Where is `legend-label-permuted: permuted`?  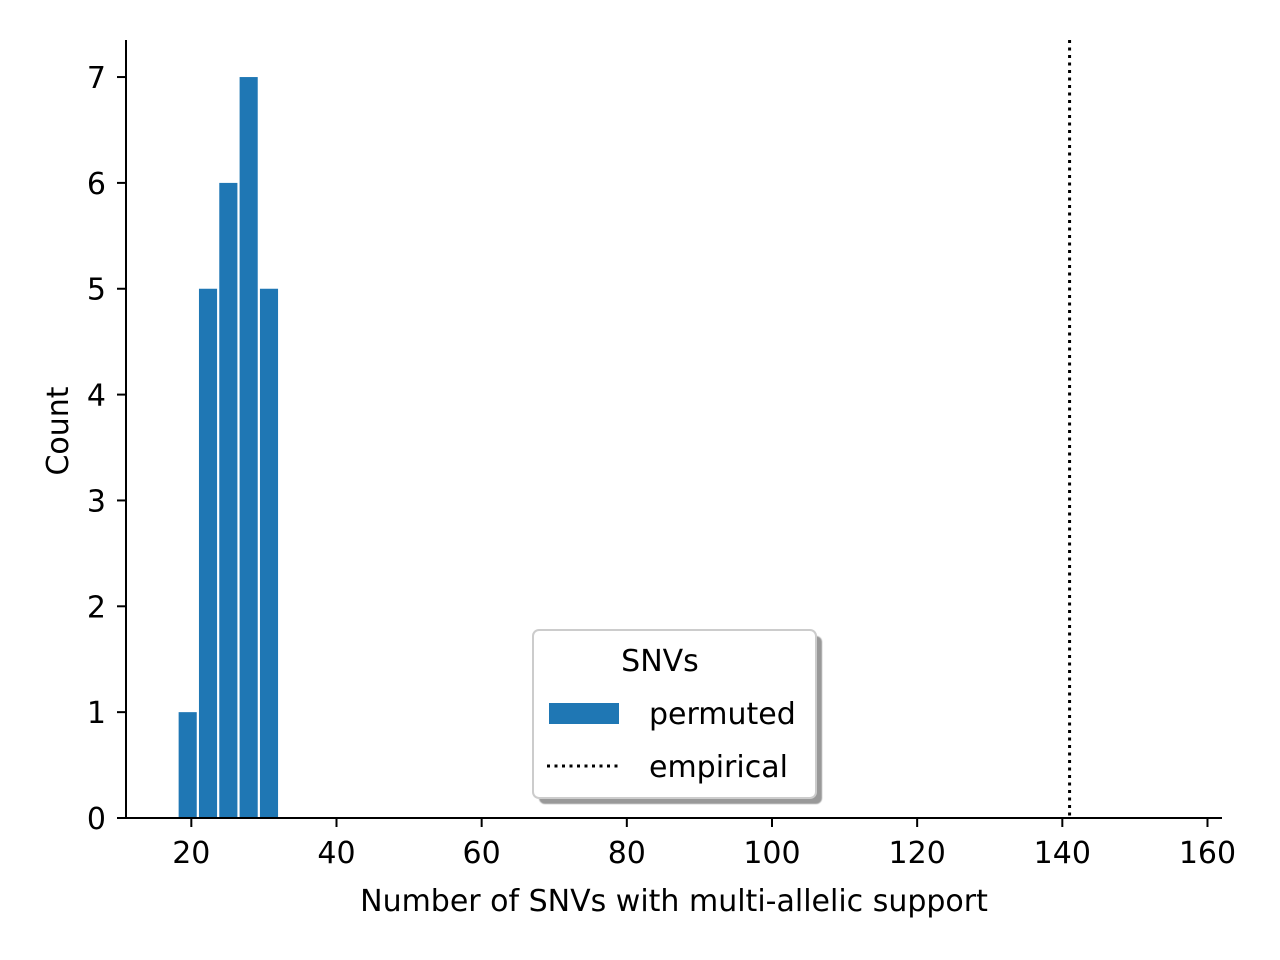
legend-label-permuted: permuted is located at coordinates (722, 714).